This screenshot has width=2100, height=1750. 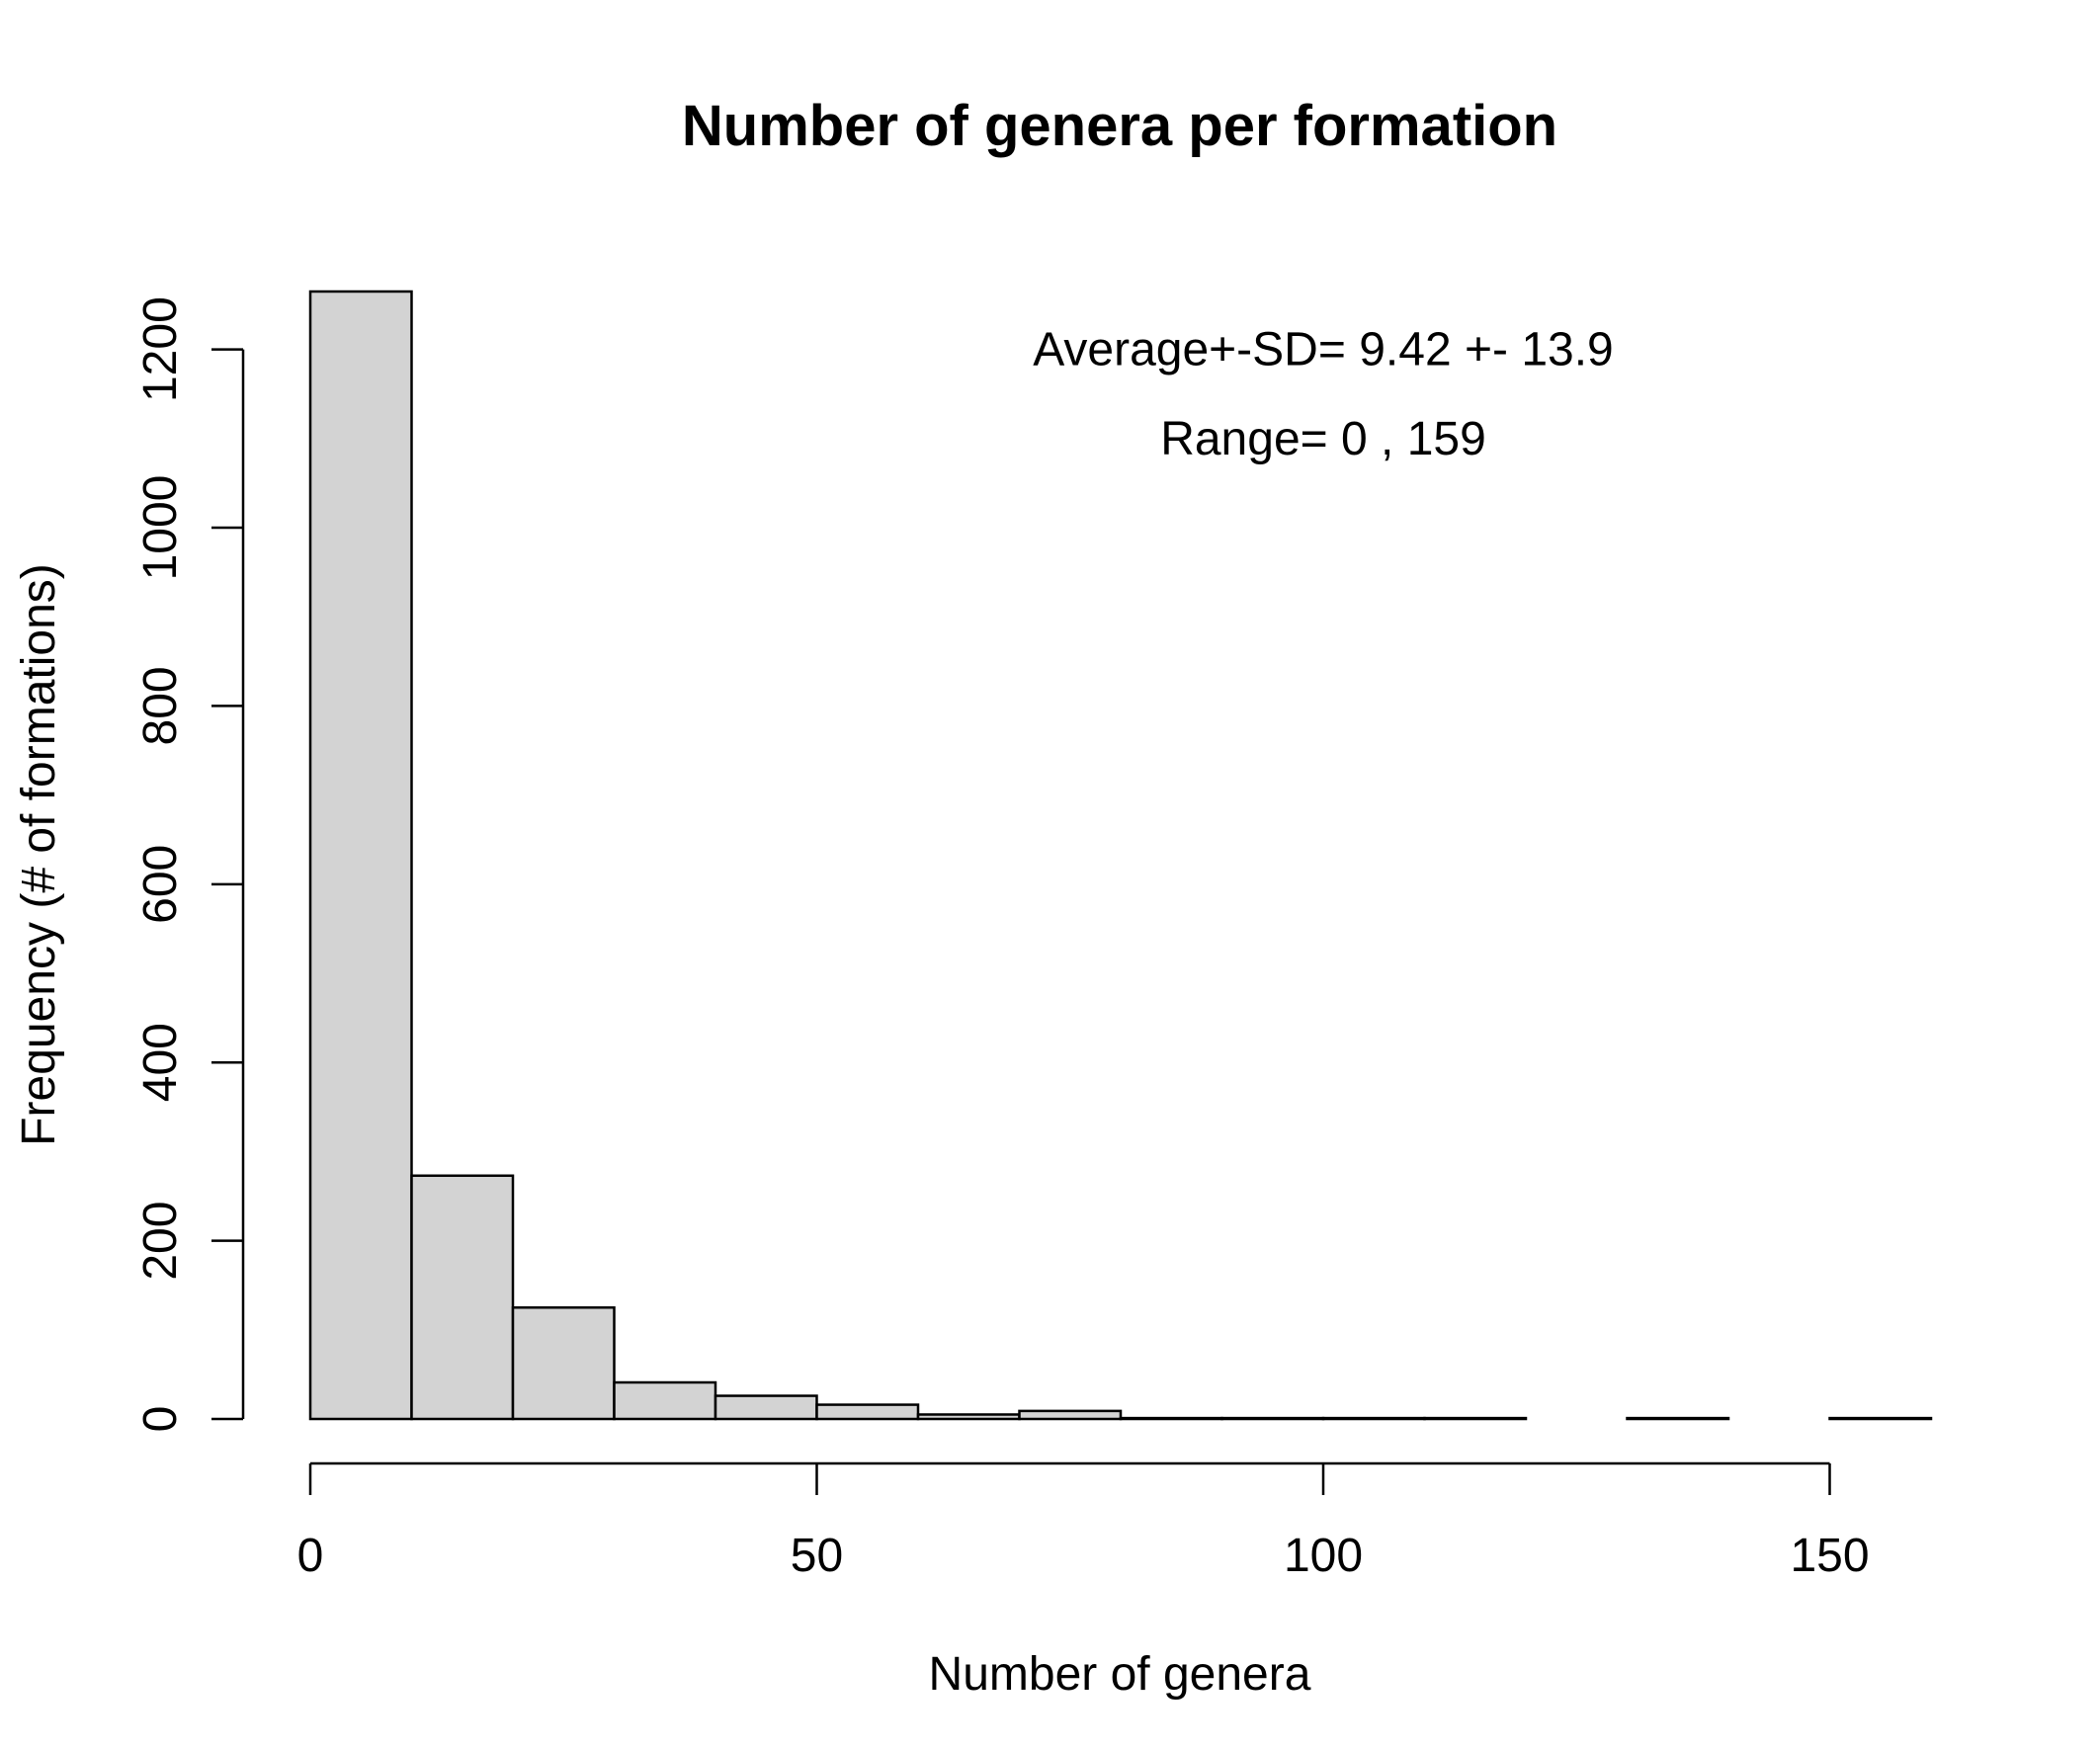 I want to click on chart-title: Number of genera per formation, so click(x=1119, y=126).